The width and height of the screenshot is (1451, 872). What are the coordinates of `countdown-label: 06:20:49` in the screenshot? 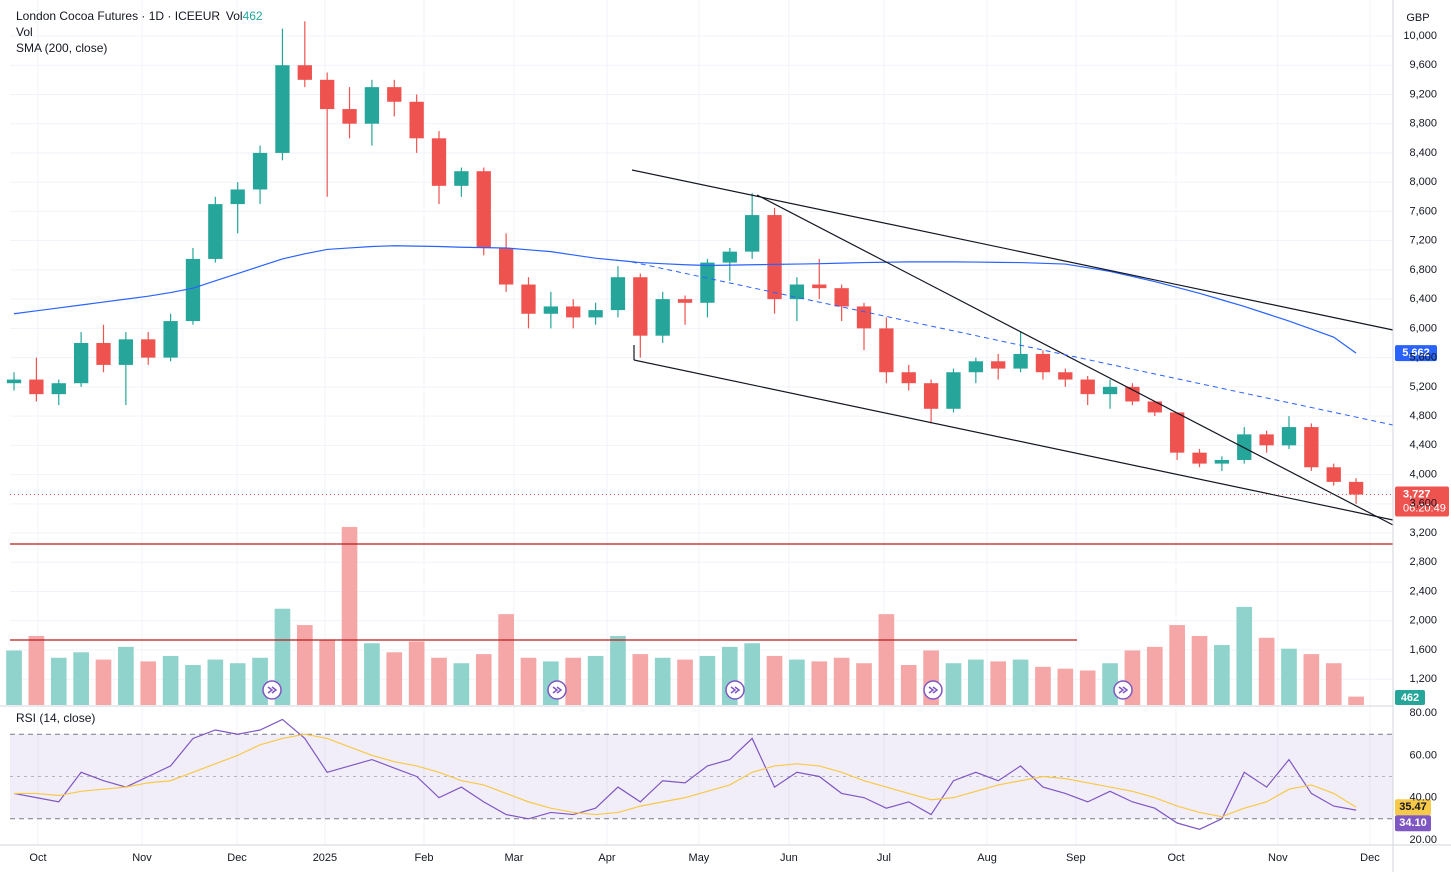 It's located at (1424, 508).